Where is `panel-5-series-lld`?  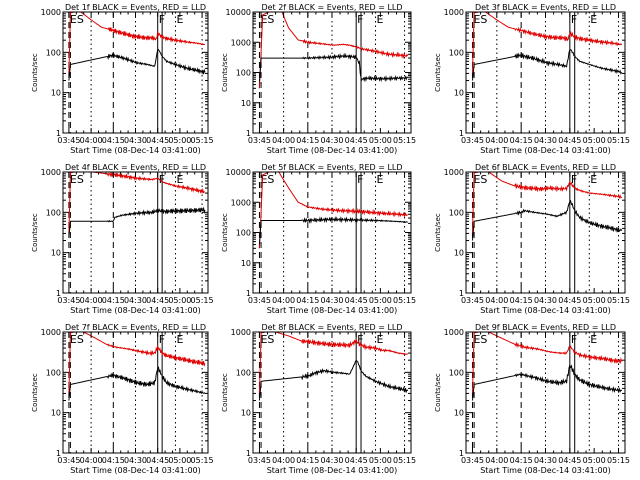 panel-5-series-lld is located at coordinates (333, 210).